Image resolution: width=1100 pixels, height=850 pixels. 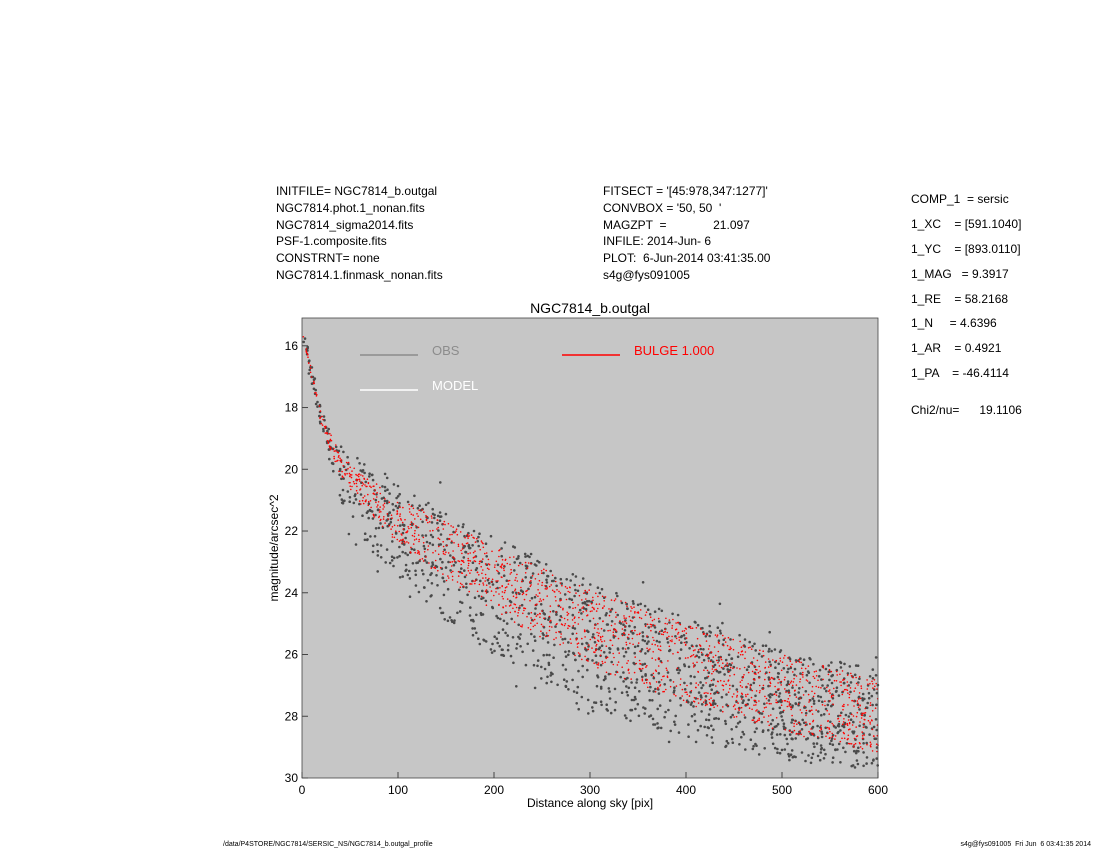 What do you see at coordinates (350, 207) in the screenshot?
I see `header-line: NGC7814.phot.1_nonan.fits` at bounding box center [350, 207].